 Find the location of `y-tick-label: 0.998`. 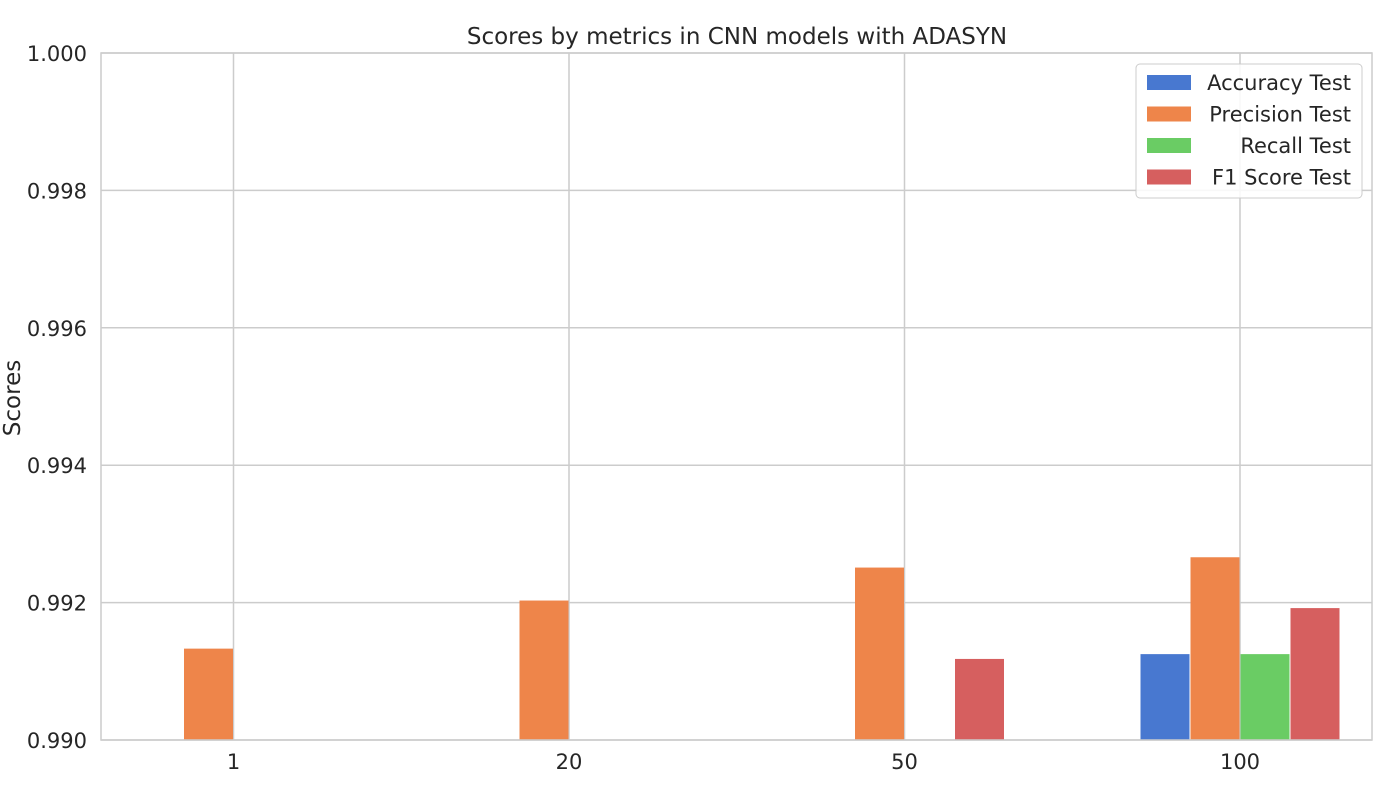

y-tick-label: 0.998 is located at coordinates (57, 191).